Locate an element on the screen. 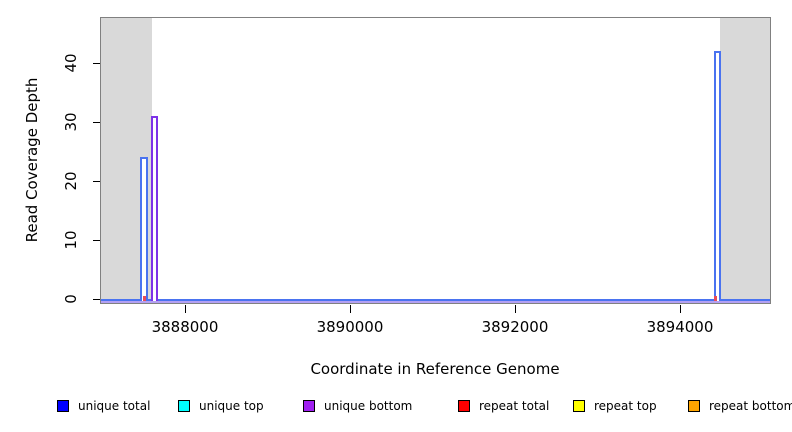 This screenshot has height=432, width=792. legend-label: repeat total is located at coordinates (514, 406).